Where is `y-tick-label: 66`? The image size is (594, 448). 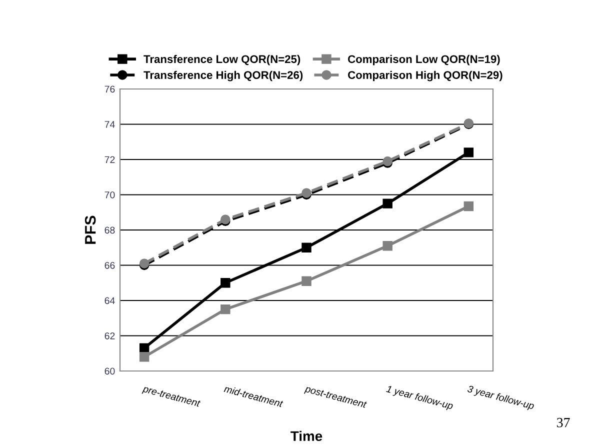
y-tick-label: 66 is located at coordinates (109, 265).